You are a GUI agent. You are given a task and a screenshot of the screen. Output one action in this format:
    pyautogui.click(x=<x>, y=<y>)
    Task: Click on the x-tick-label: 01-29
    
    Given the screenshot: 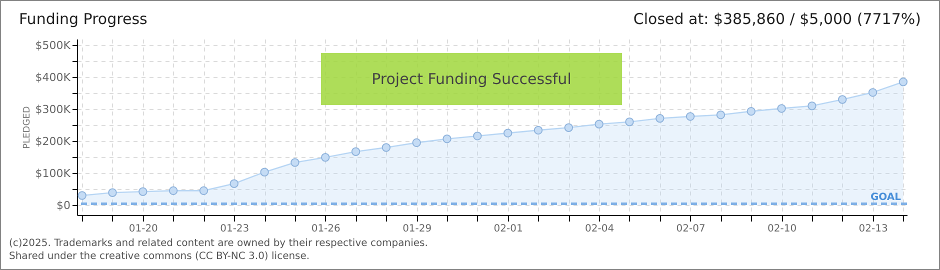 What is the action you would take?
    pyautogui.click(x=417, y=229)
    